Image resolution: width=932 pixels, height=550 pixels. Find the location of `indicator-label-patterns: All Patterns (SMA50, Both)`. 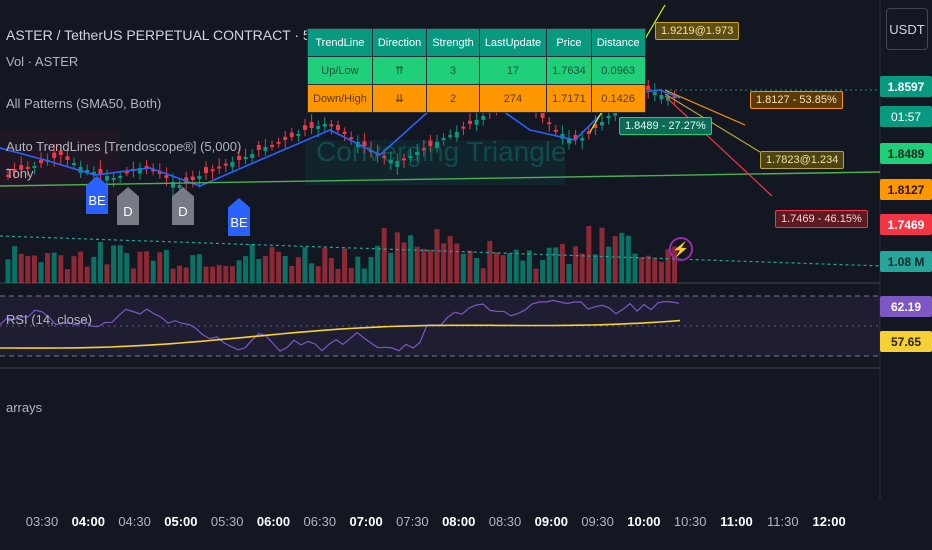

indicator-label-patterns: All Patterns (SMA50, Both) is located at coordinates (84, 103).